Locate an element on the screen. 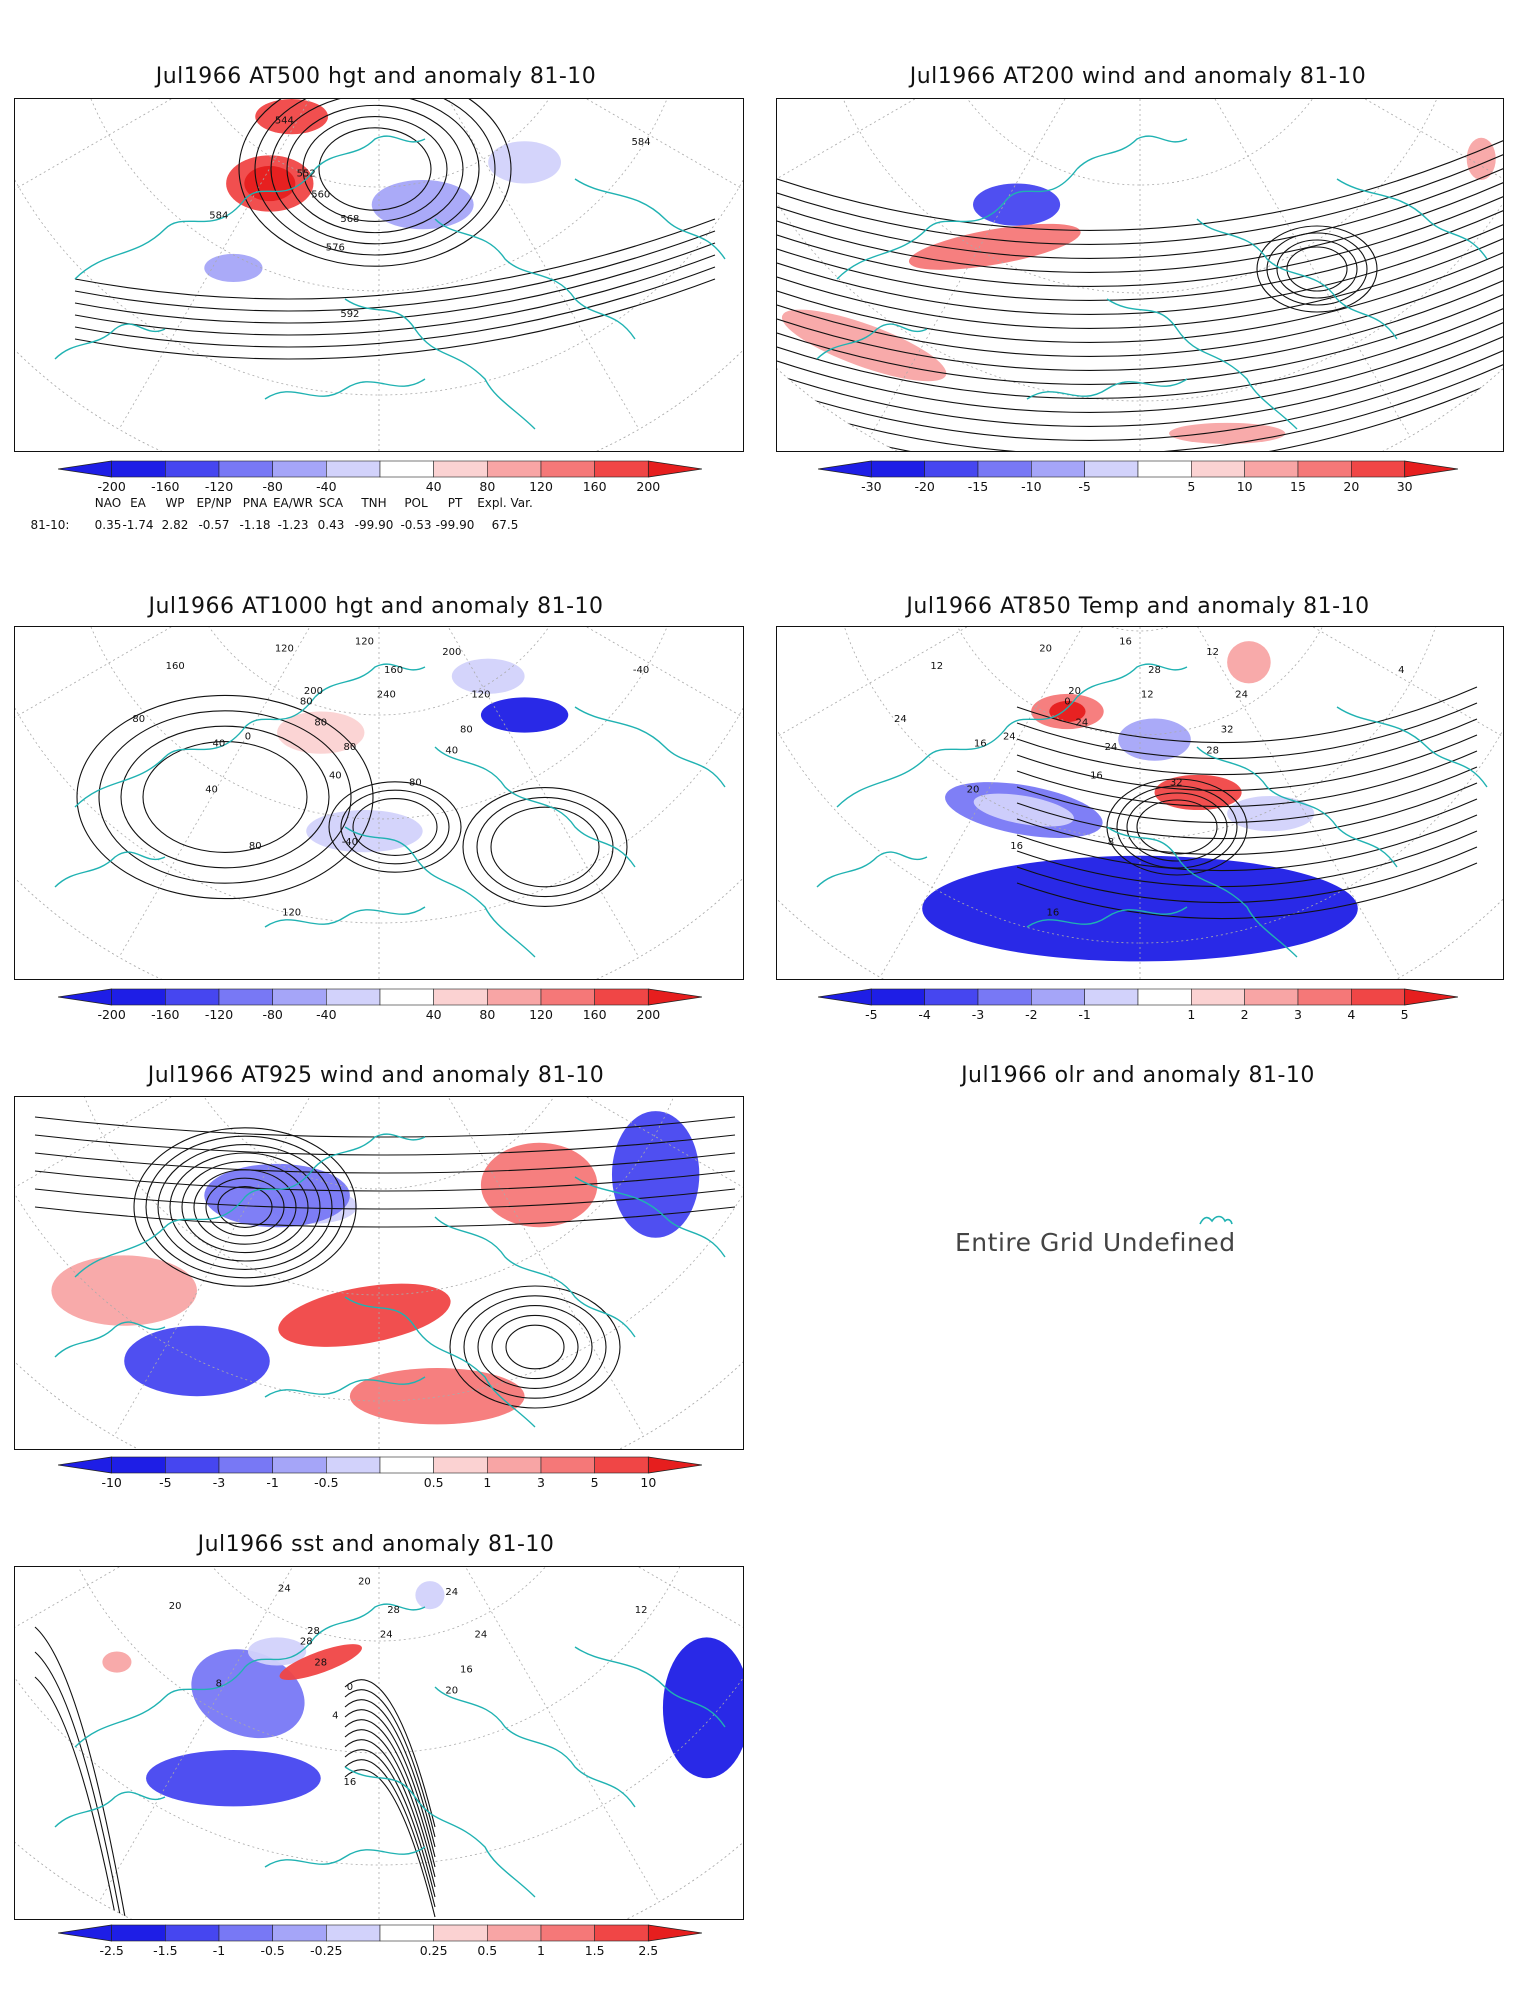  colorbar-tick-label: -1 is located at coordinates (272, 1482).